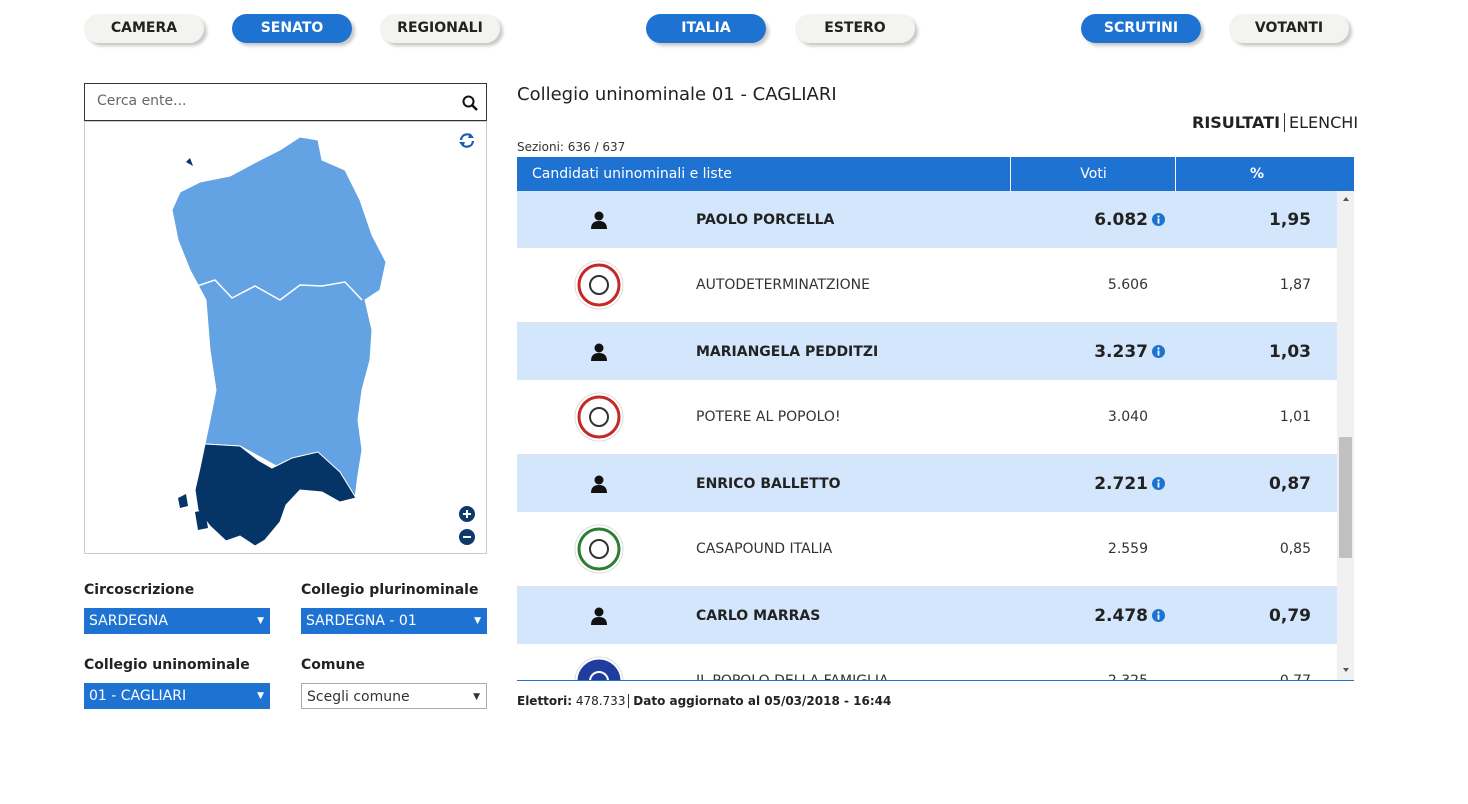  What do you see at coordinates (764, 549) in the screenshot?
I see `list-name: CASAPOUND ITALIA` at bounding box center [764, 549].